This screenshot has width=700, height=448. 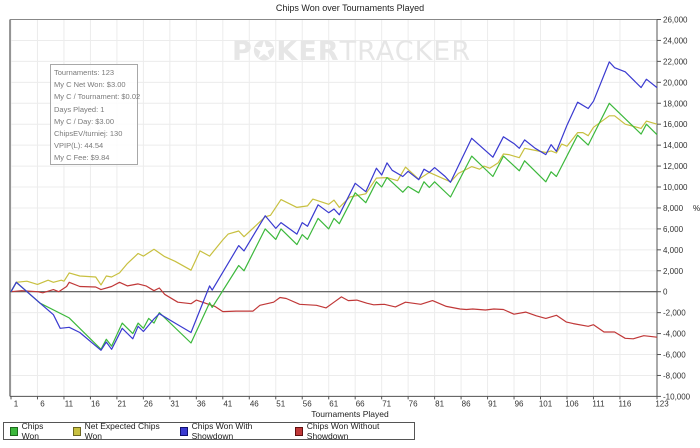 I want to click on y-tick-label: 22,000, so click(x=675, y=61).